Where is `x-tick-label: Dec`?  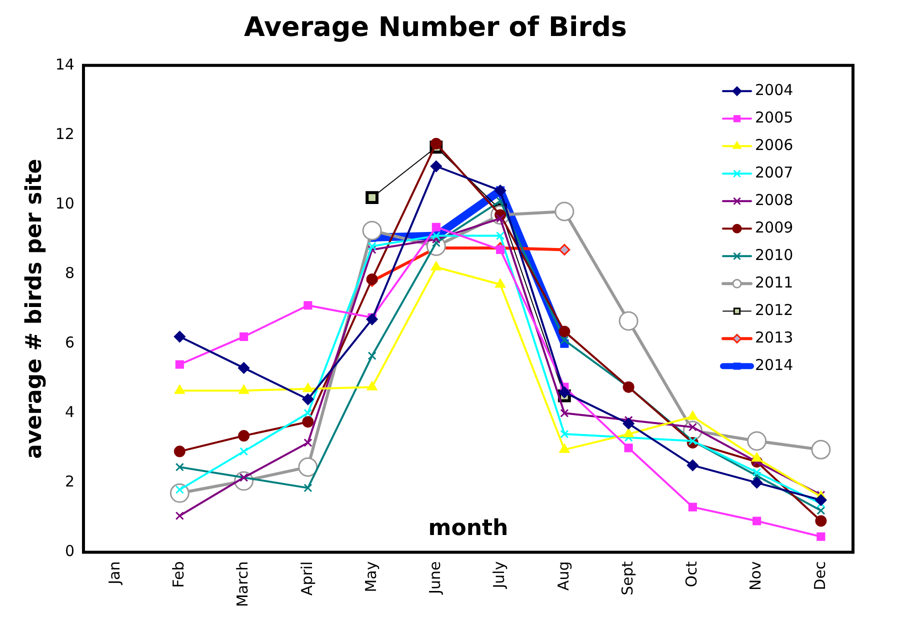
x-tick-label: Dec is located at coordinates (819, 575).